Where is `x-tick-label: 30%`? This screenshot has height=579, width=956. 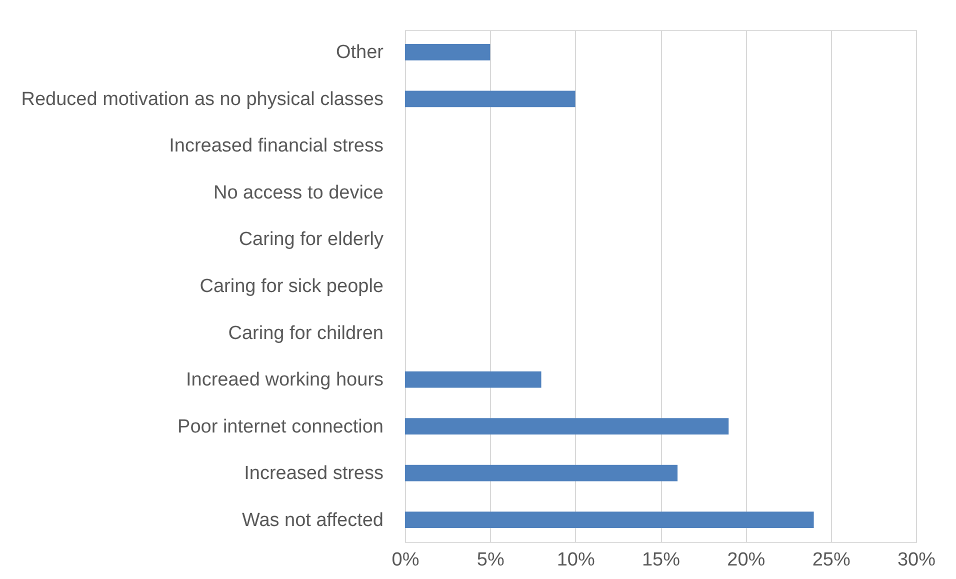
x-tick-label: 30% is located at coordinates (916, 560).